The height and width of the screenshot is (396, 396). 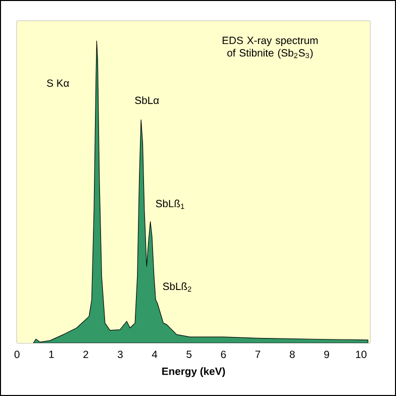 What do you see at coordinates (120, 354) in the screenshot?
I see `x-tick-label: 3` at bounding box center [120, 354].